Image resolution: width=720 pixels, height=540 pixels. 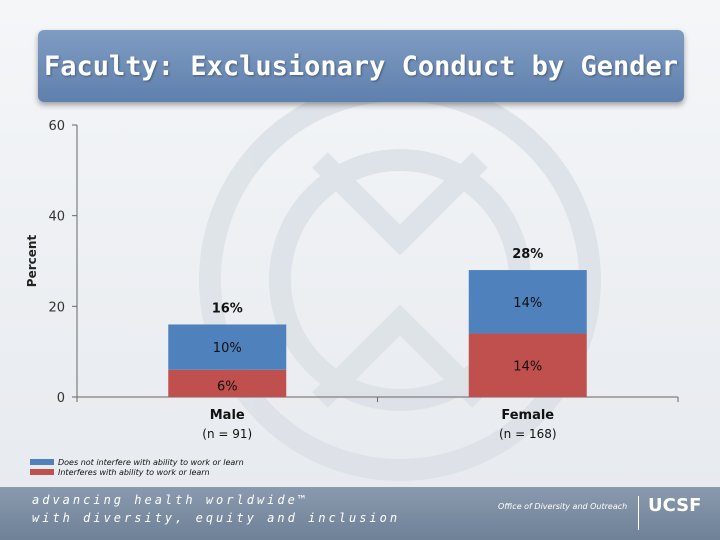 I want to click on category-label-female: Female, so click(x=527, y=415).